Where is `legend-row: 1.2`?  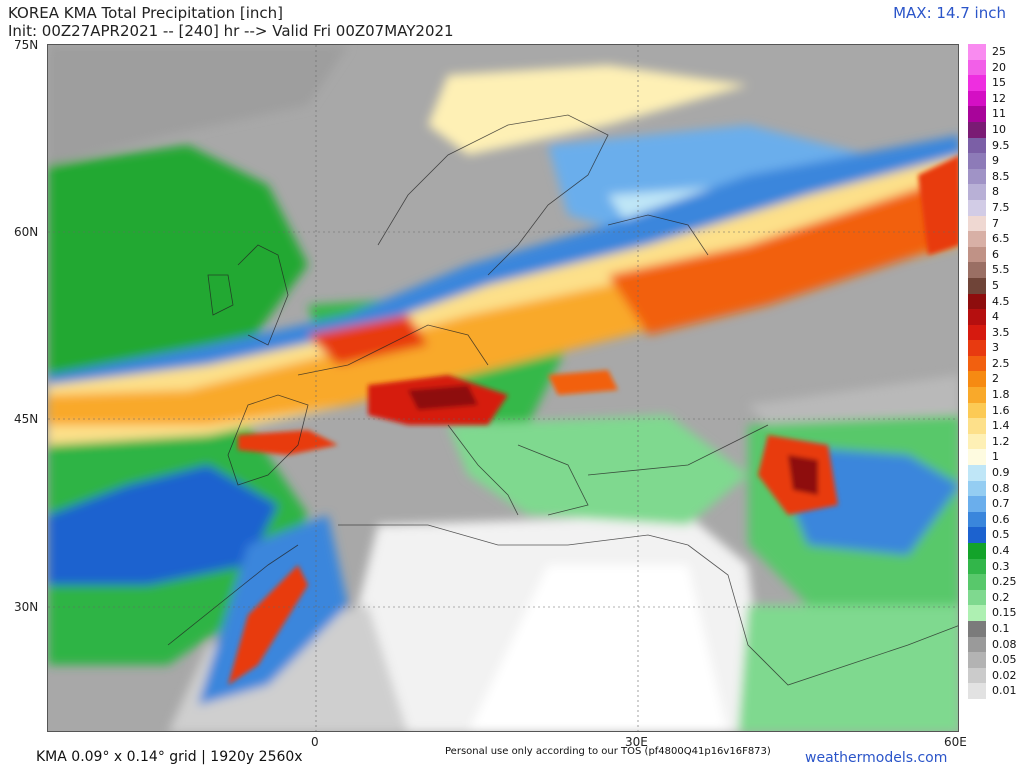
legend-row: 1.2 is located at coordinates (996, 441).